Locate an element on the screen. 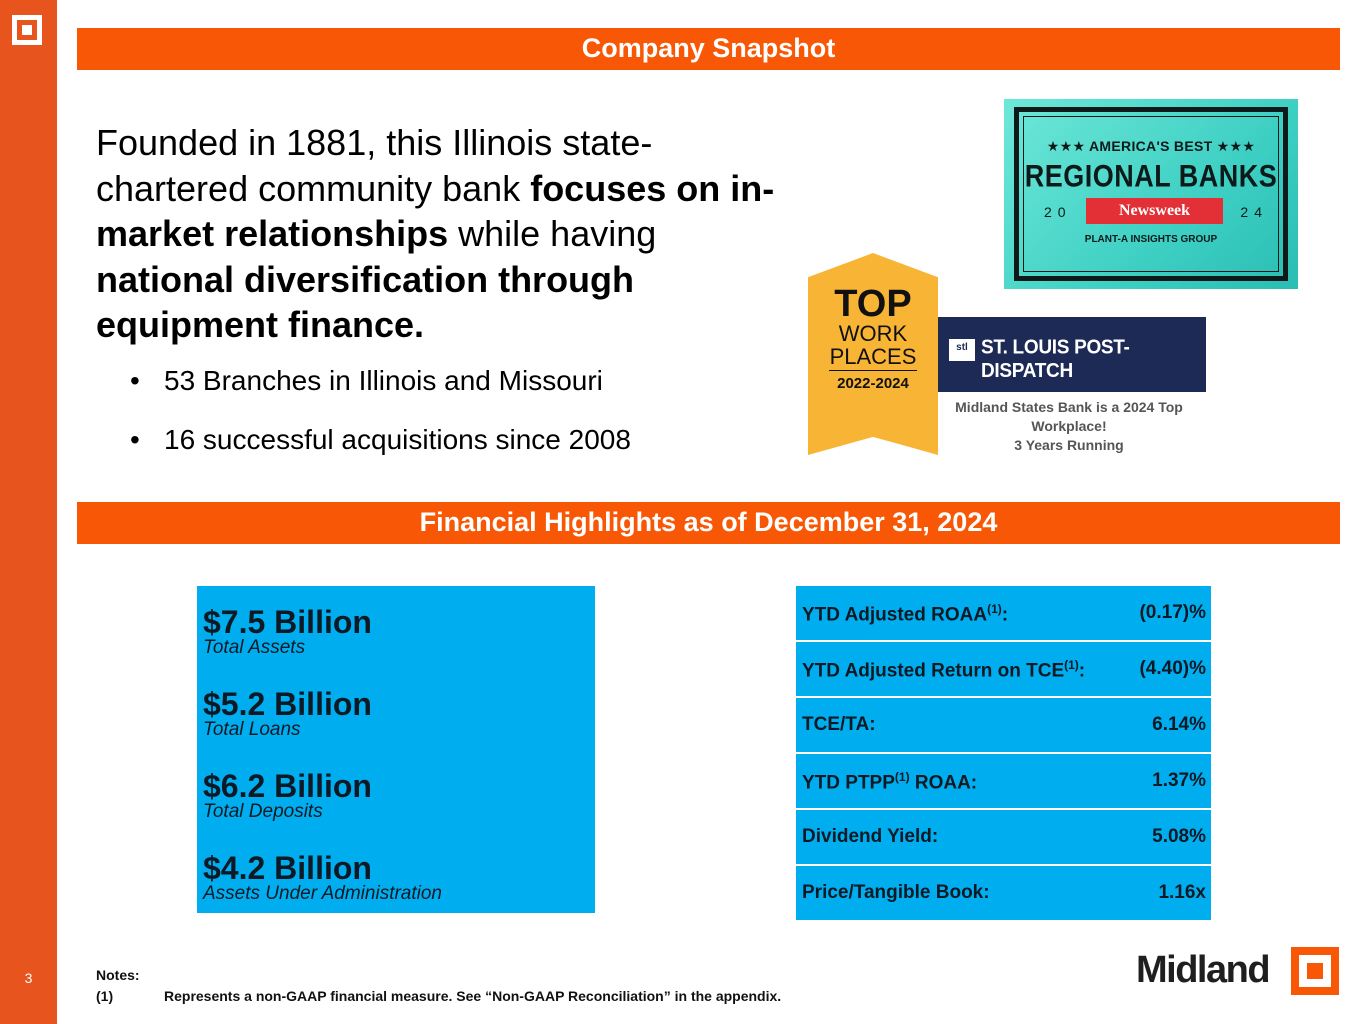 Image resolution: width=1365 pixels, height=1024 pixels. metric-label: Price/Tangible Book: is located at coordinates (896, 892).